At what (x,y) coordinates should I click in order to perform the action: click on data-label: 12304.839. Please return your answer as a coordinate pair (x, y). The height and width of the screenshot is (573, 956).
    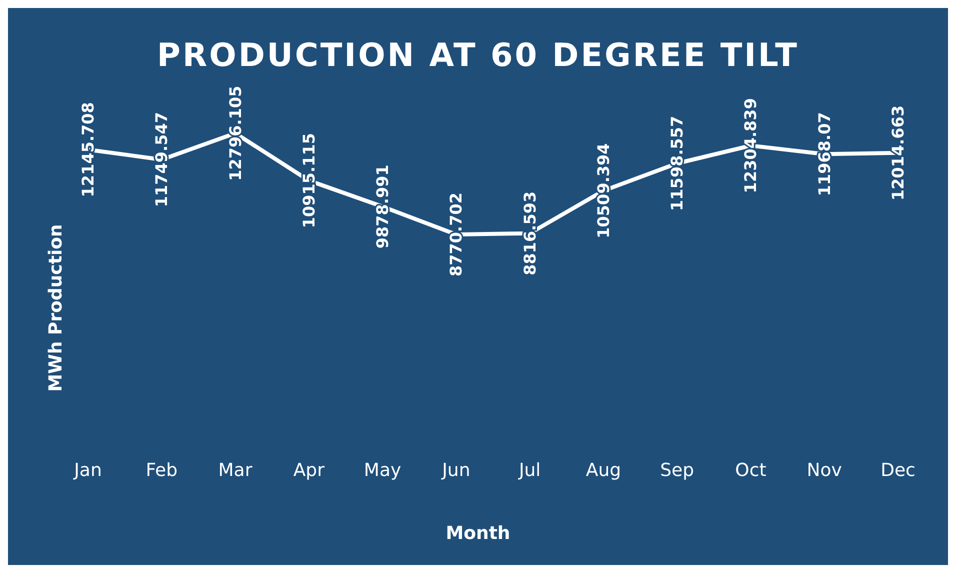
    Looking at the image, I should click on (750, 146).